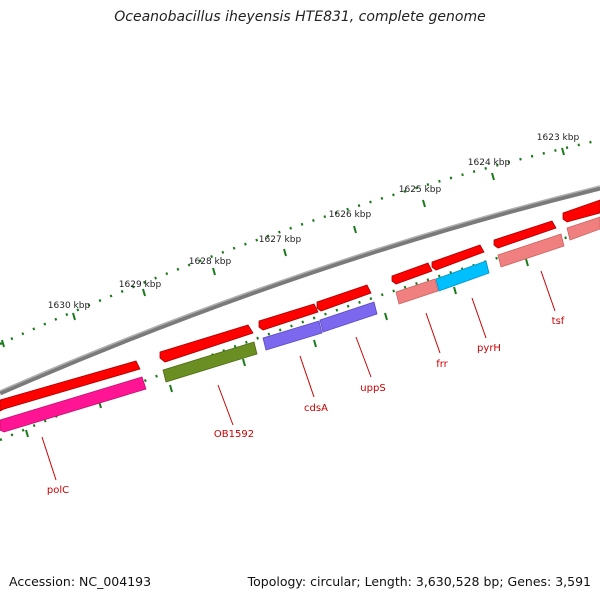  I want to click on gene-label-uppS: uppS, so click(372, 388).